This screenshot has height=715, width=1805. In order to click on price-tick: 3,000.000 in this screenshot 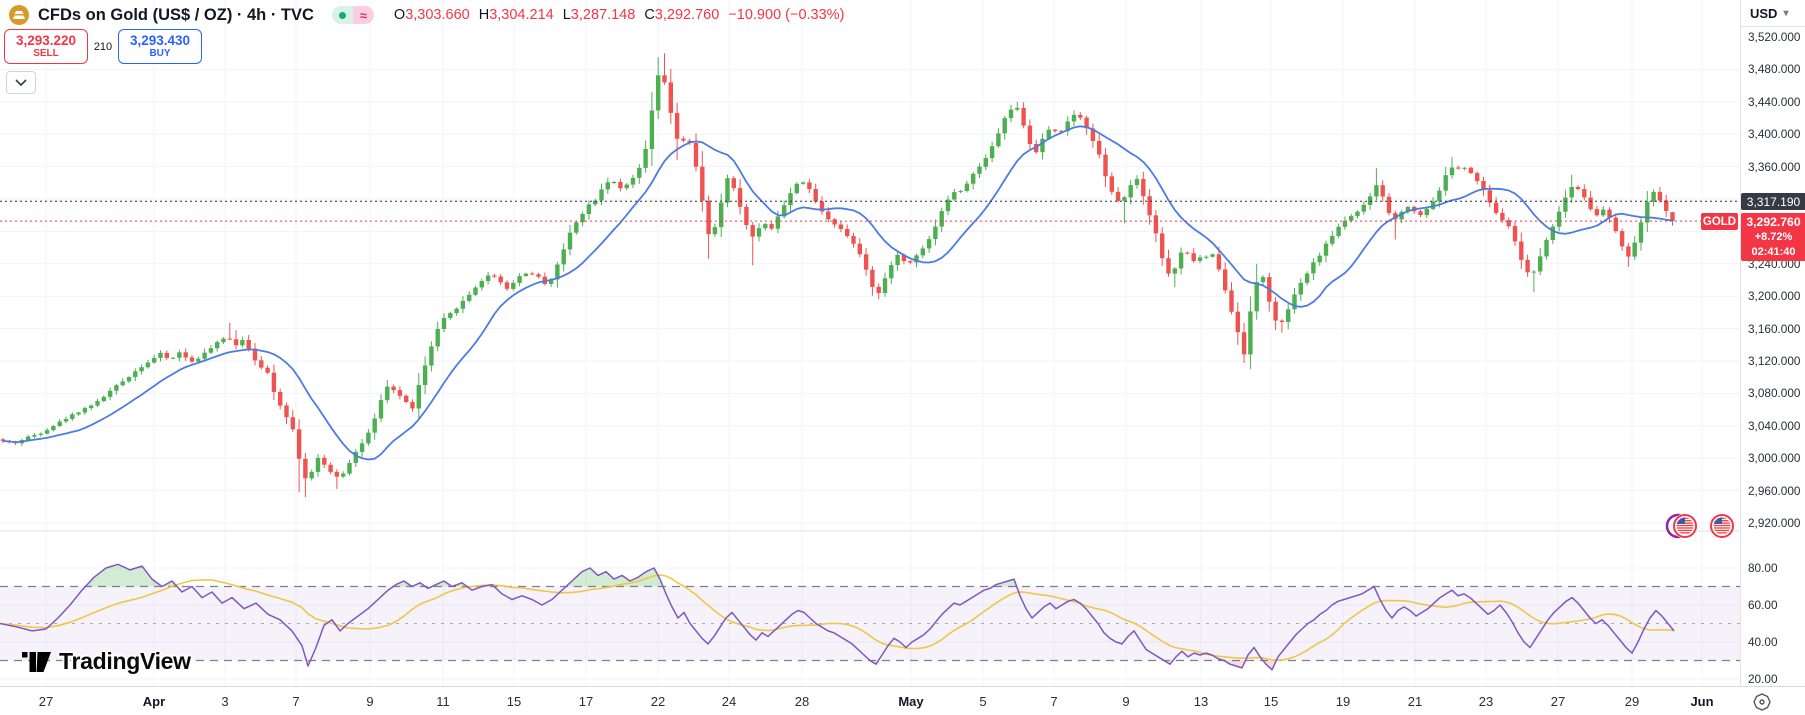, I will do `click(1774, 458)`.